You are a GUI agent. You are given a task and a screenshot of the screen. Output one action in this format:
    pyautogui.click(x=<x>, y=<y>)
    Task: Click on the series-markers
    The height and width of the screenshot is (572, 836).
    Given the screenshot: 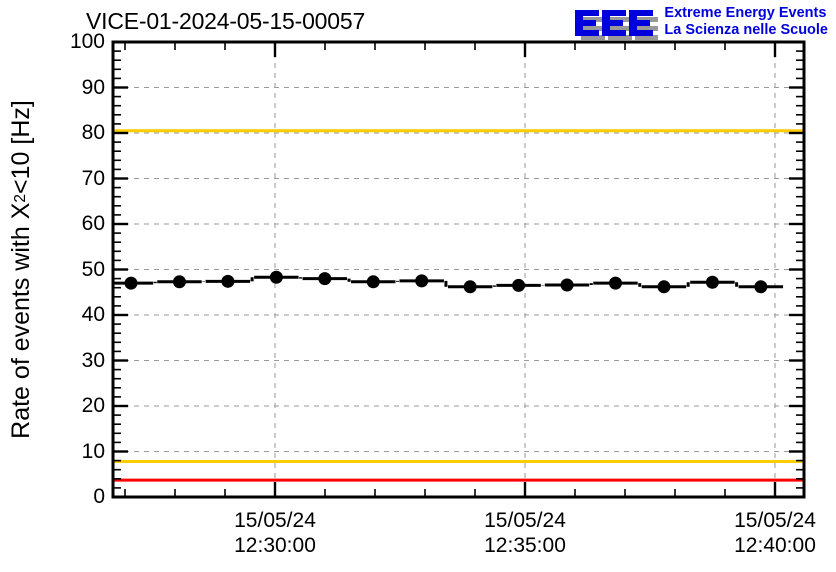 What is the action you would take?
    pyautogui.click(x=446, y=282)
    